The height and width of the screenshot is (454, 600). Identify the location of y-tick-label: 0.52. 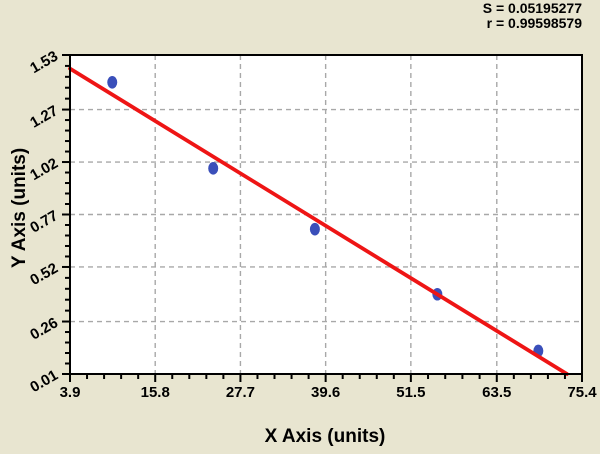
(44, 274).